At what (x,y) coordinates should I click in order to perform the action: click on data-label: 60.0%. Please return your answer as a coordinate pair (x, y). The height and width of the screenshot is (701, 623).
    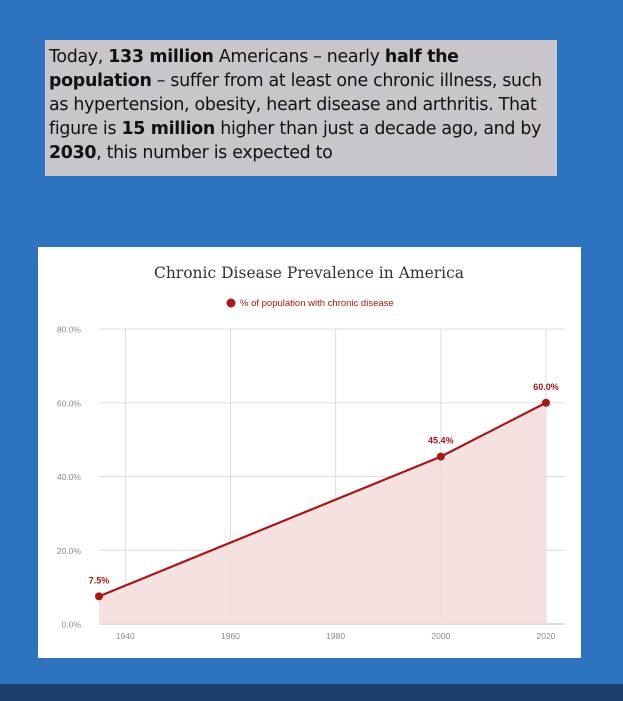
    Looking at the image, I should click on (546, 387).